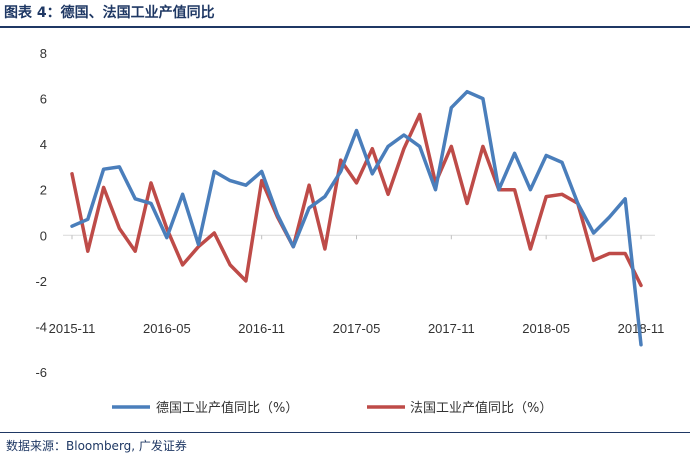 The image size is (690, 457). What do you see at coordinates (451, 328) in the screenshot?
I see `x-tick-label: 2017-11` at bounding box center [451, 328].